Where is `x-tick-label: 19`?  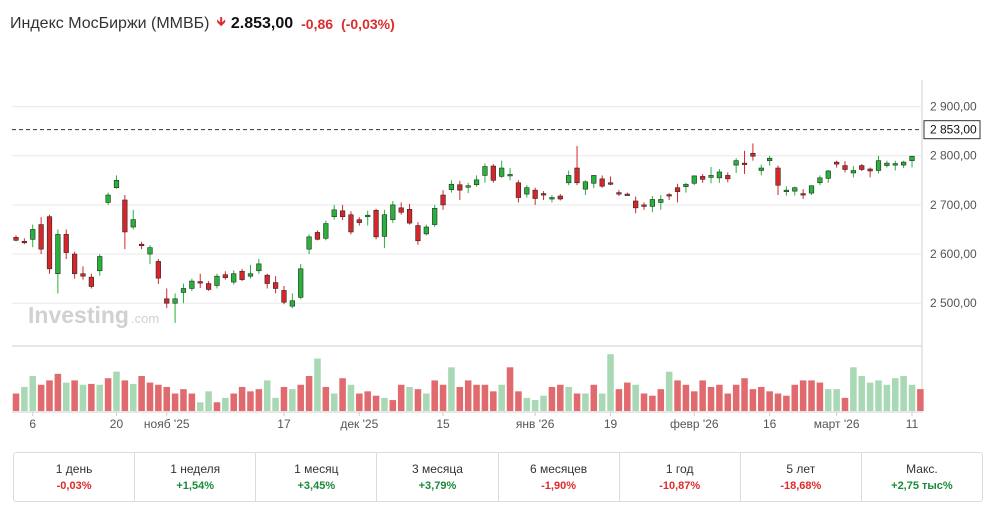
x-tick-label: 19 is located at coordinates (611, 424).